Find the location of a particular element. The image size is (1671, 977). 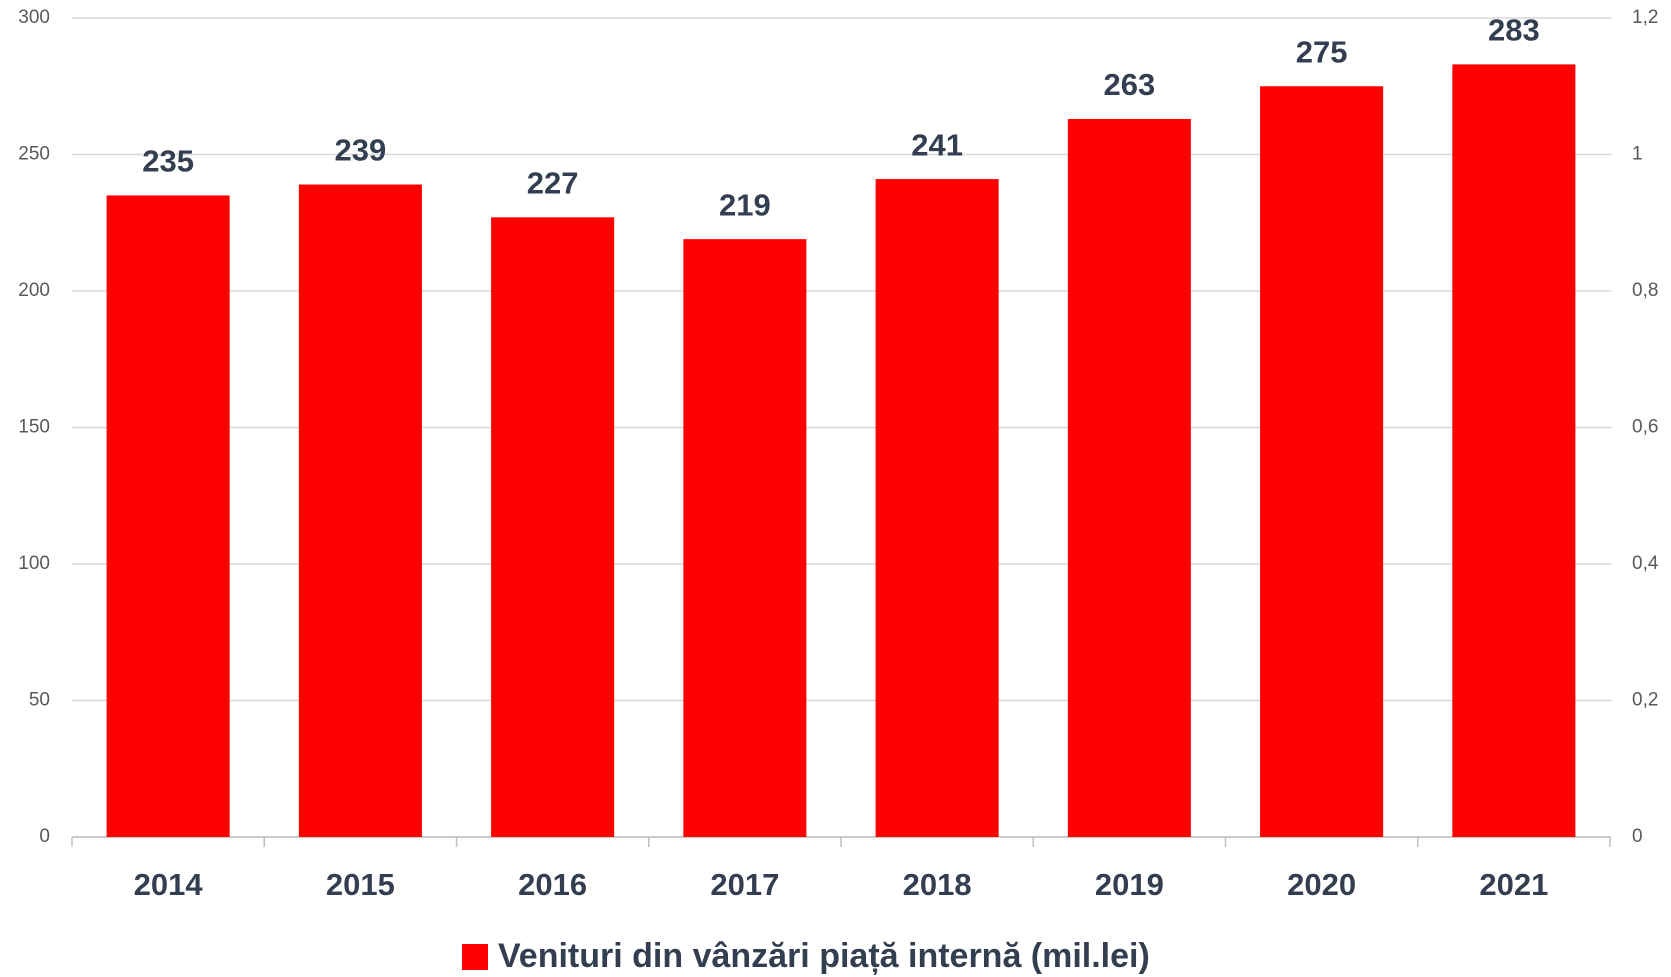

y-tick-label: 250 is located at coordinates (34, 154).